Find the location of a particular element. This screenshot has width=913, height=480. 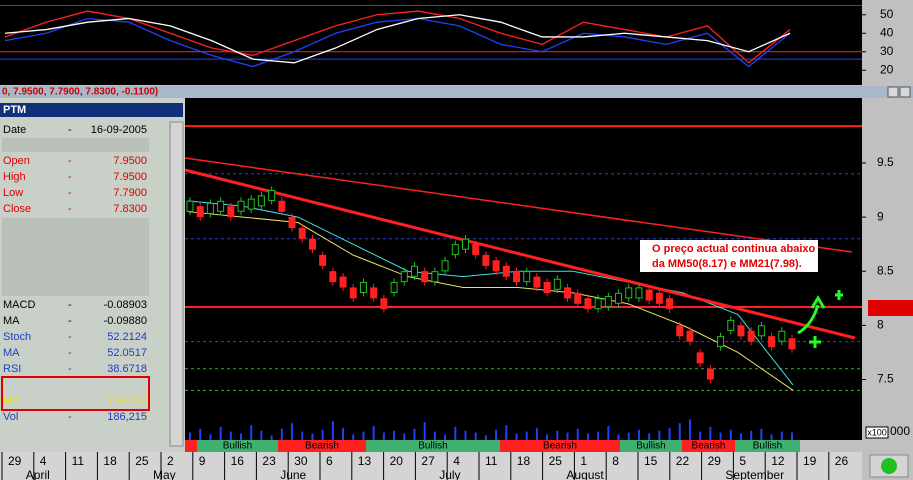

smiley is located at coordinates (889, 466).